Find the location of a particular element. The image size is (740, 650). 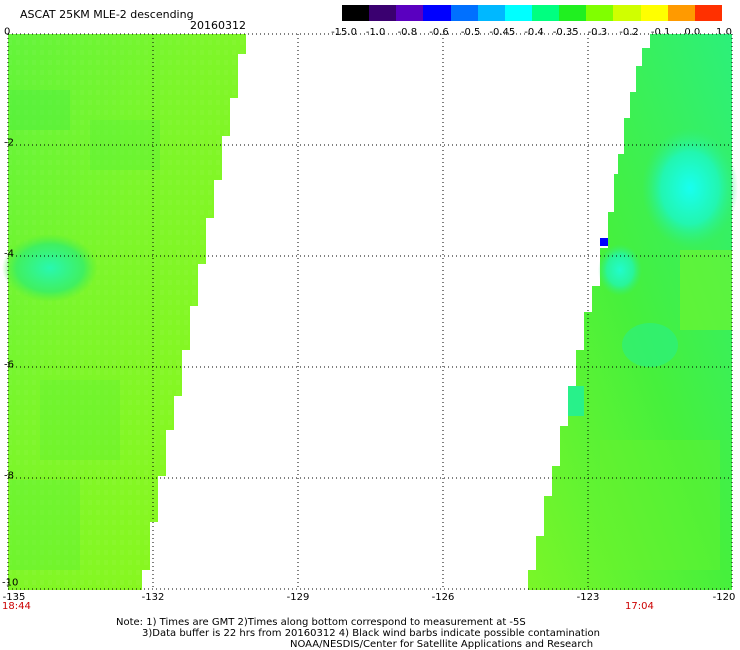

x-tick-label: -135 is located at coordinates (14, 597).